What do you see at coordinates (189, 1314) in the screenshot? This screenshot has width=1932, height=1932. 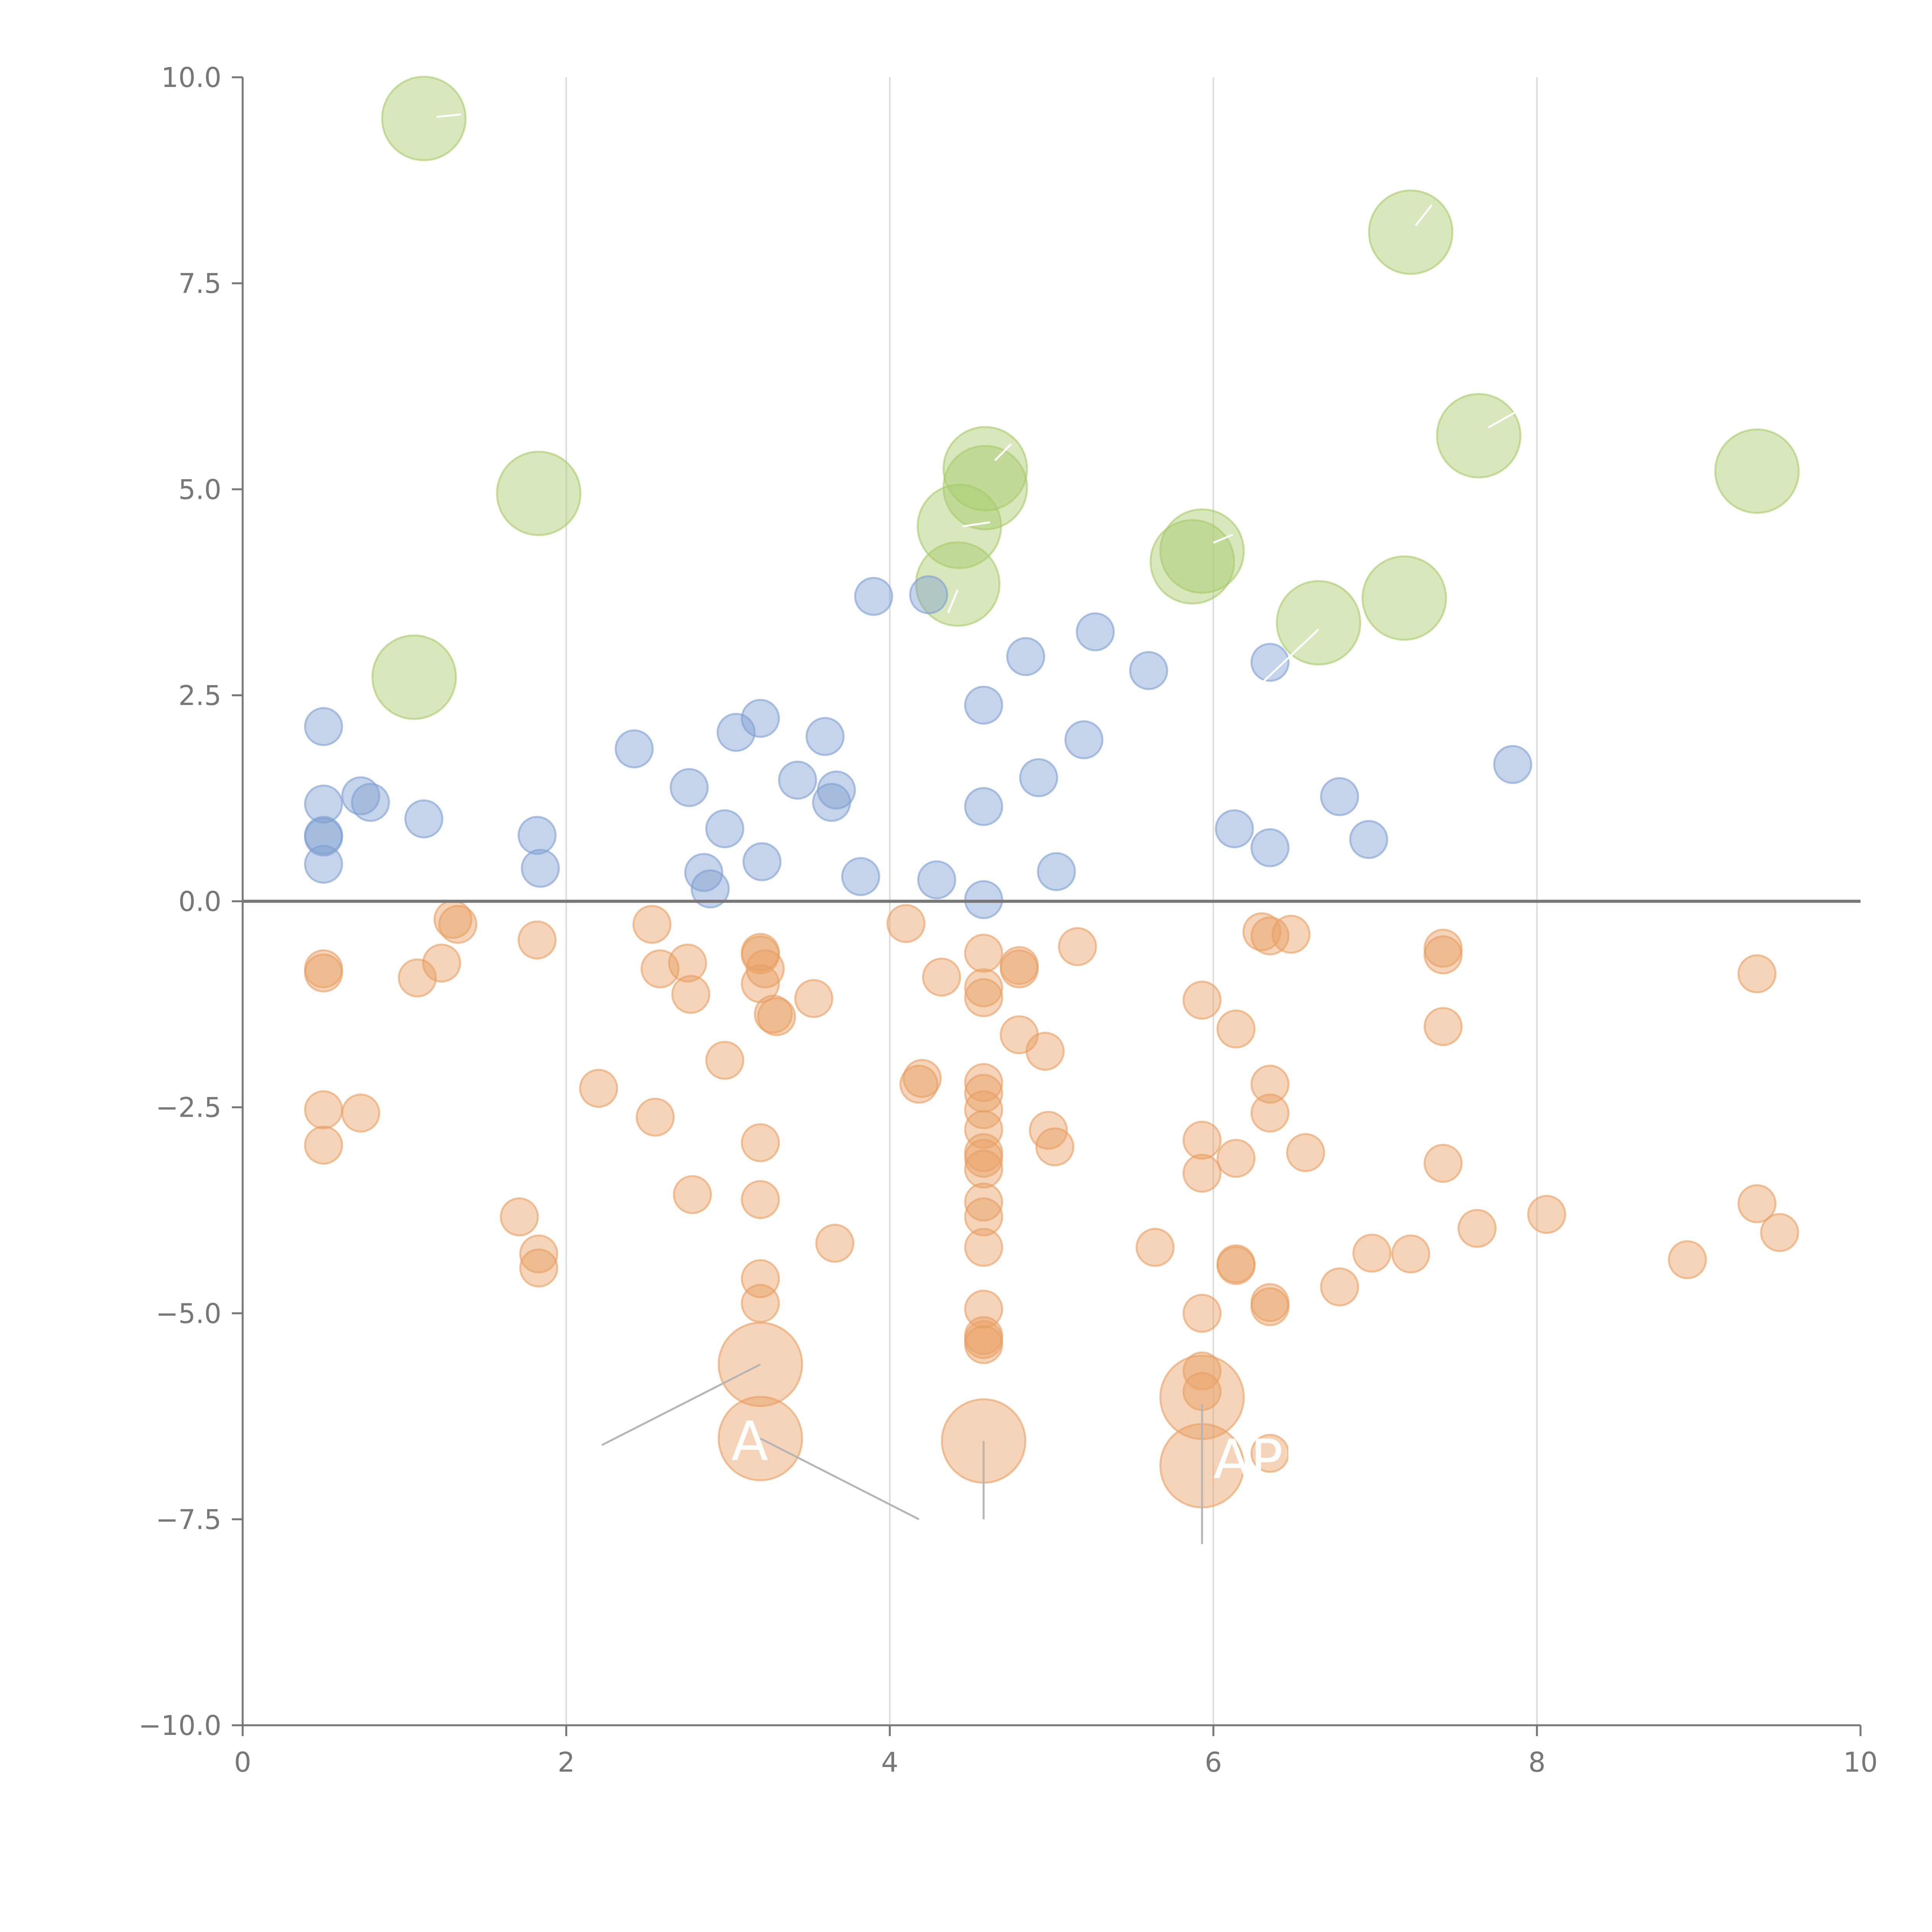 I see `y-tick-label: −5.0` at bounding box center [189, 1314].